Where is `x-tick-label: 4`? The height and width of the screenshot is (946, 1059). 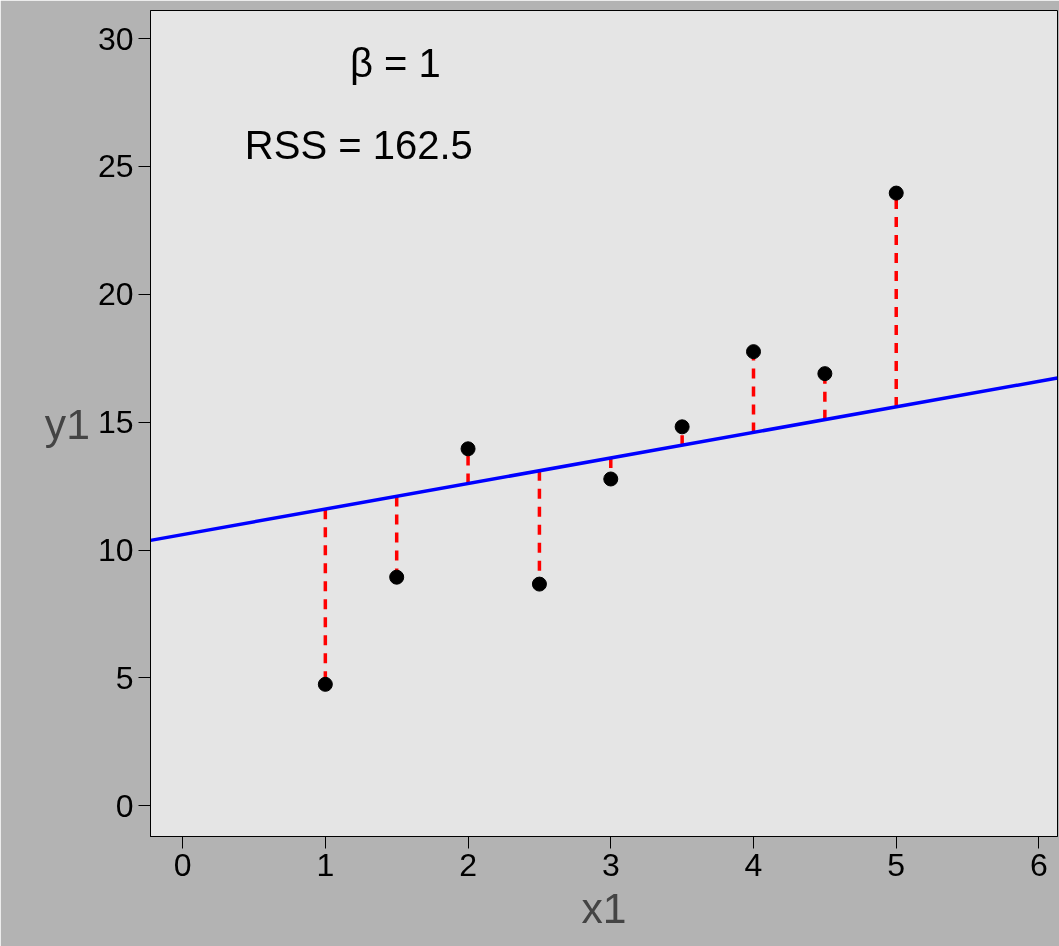
x-tick-label: 4 is located at coordinates (753, 864).